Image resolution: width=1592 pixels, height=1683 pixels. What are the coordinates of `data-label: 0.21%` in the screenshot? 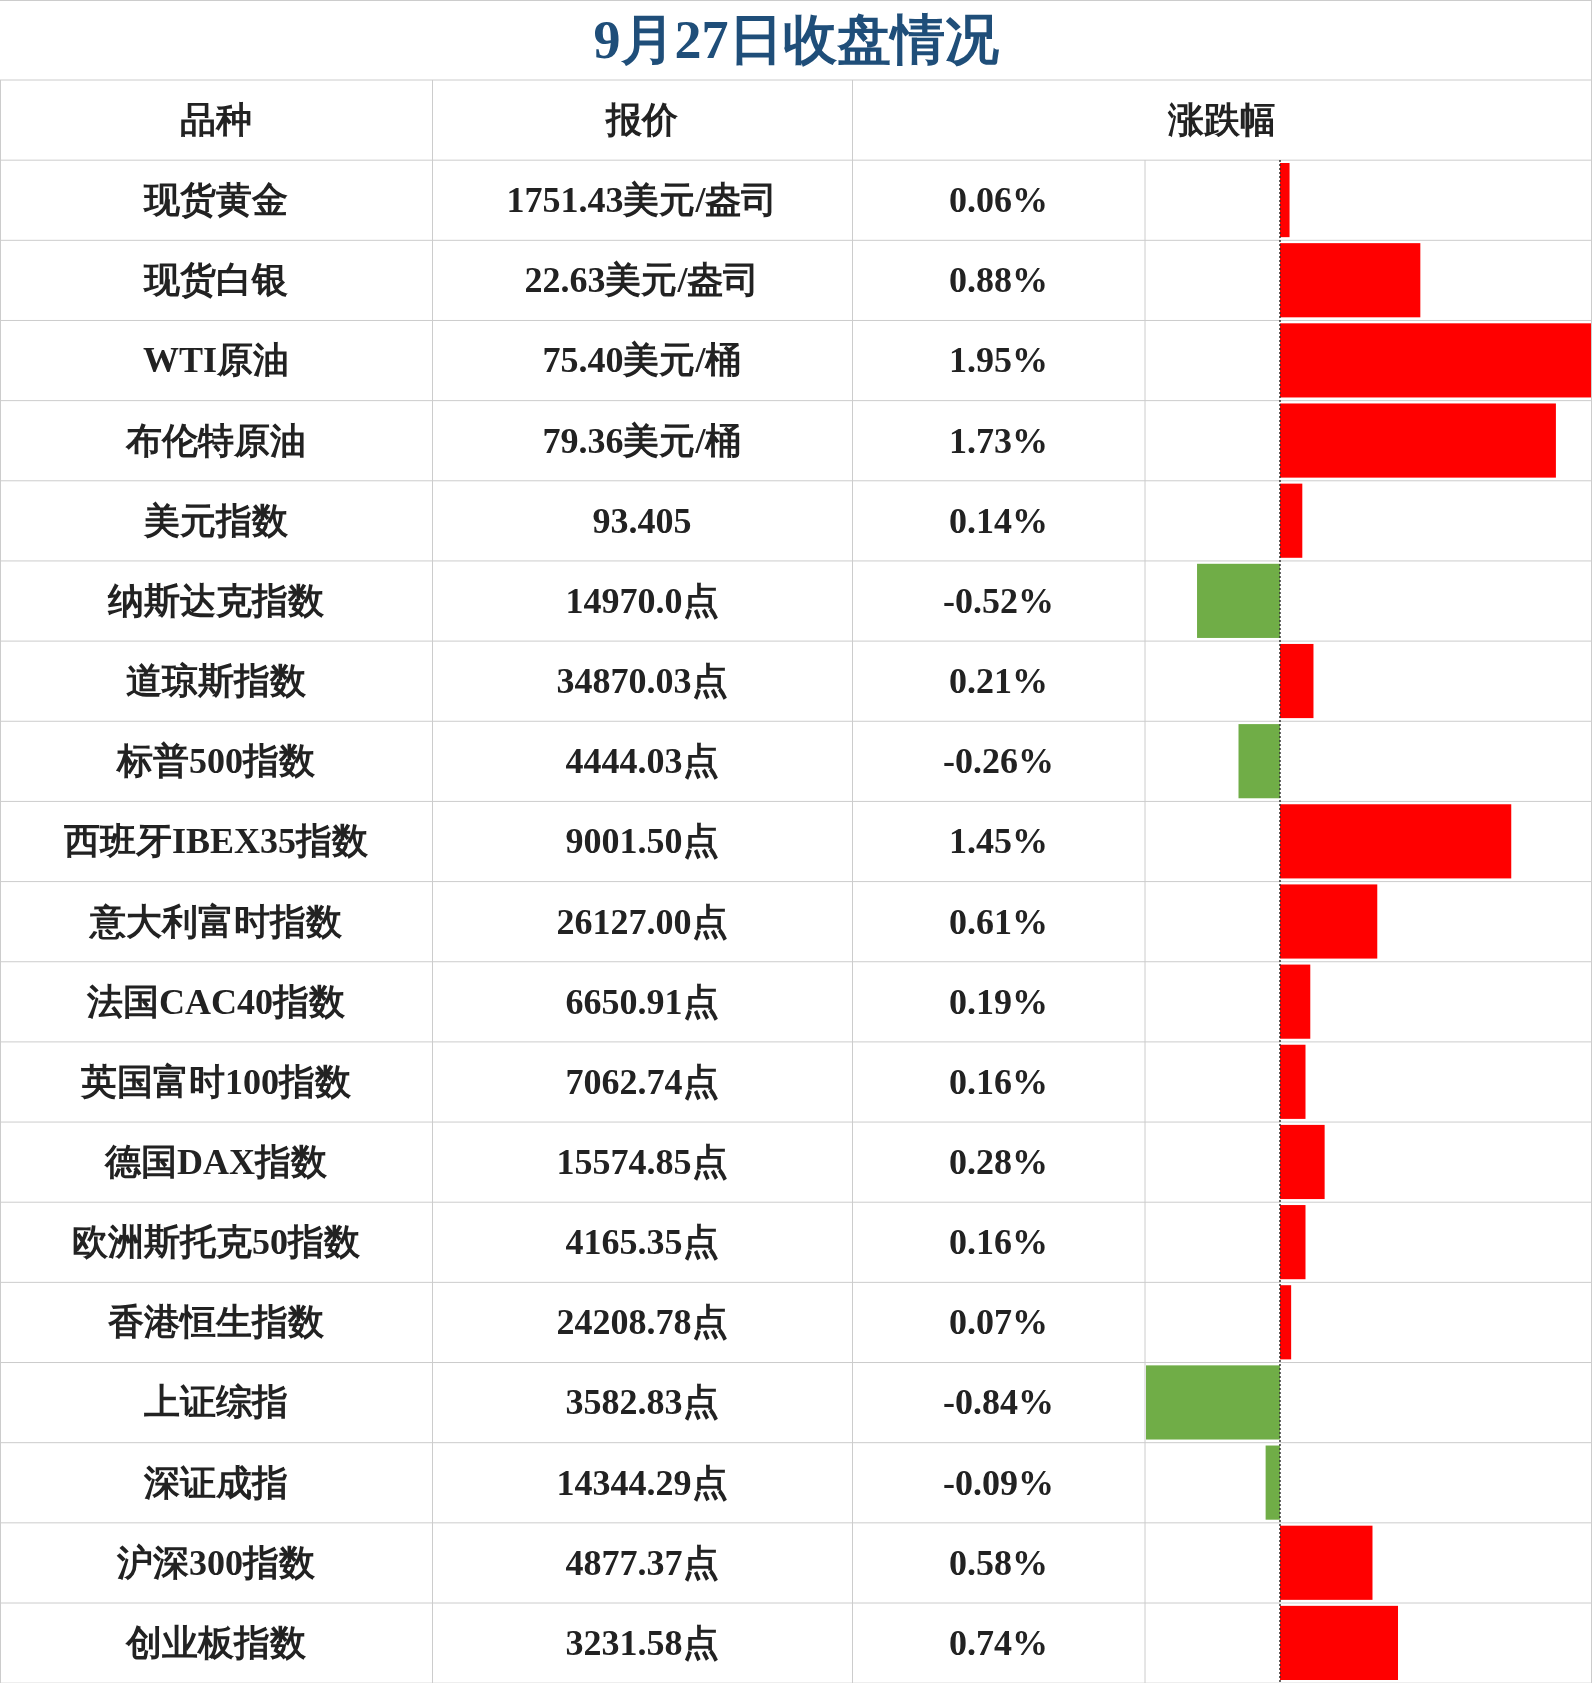 It's located at (998, 681).